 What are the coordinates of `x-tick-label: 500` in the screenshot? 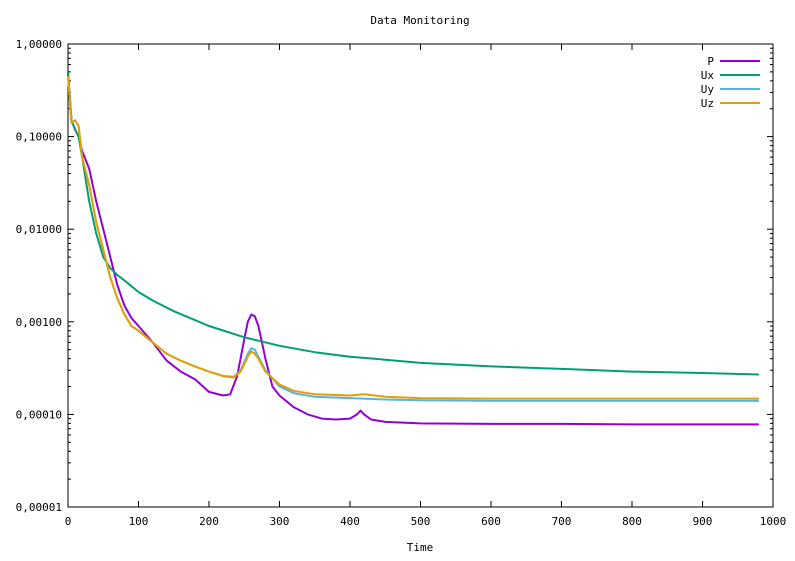 It's located at (421, 521).